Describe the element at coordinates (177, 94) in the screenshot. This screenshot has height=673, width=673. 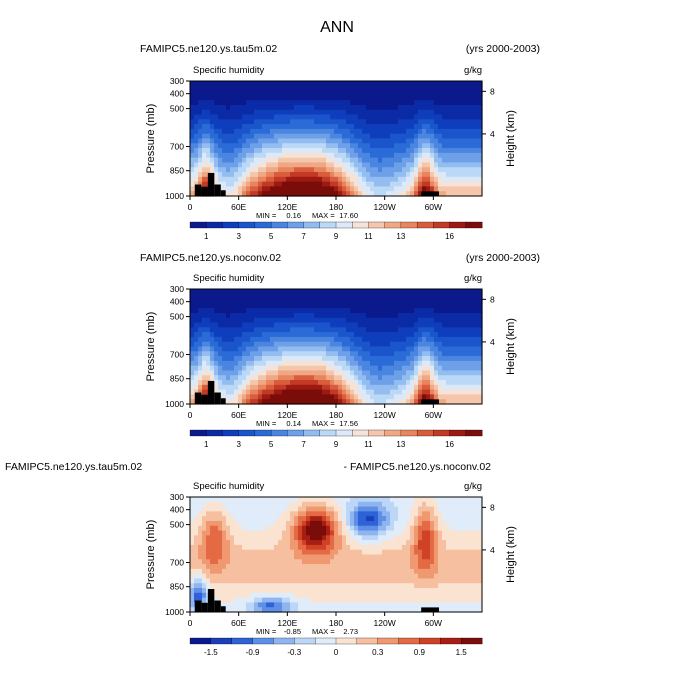
I see `y-tick-label: 400` at that location.